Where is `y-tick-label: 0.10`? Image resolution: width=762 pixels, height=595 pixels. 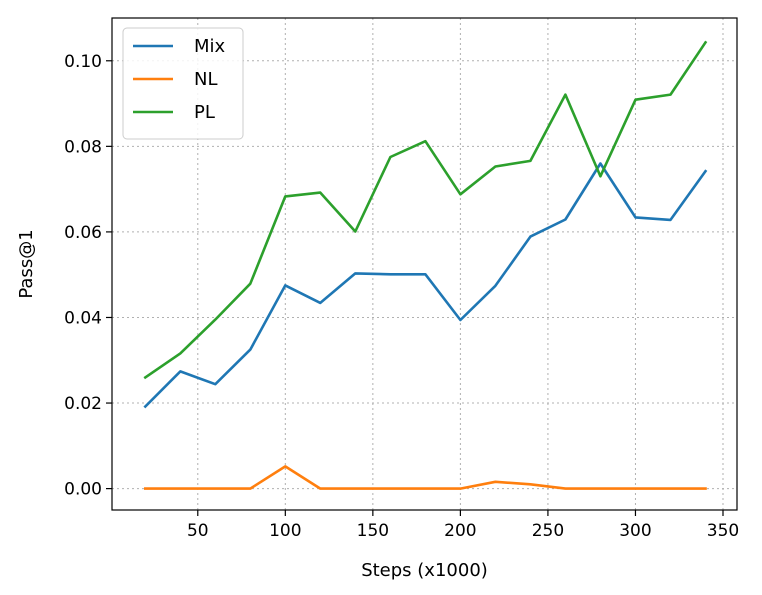 y-tick-label: 0.10 is located at coordinates (83, 62).